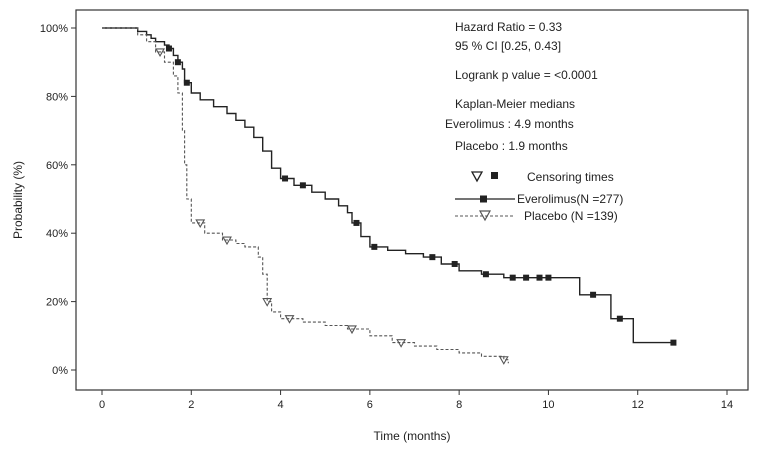 The height and width of the screenshot is (450, 769). What do you see at coordinates (412, 436) in the screenshot?
I see `x-axis-title: Time (months)` at bounding box center [412, 436].